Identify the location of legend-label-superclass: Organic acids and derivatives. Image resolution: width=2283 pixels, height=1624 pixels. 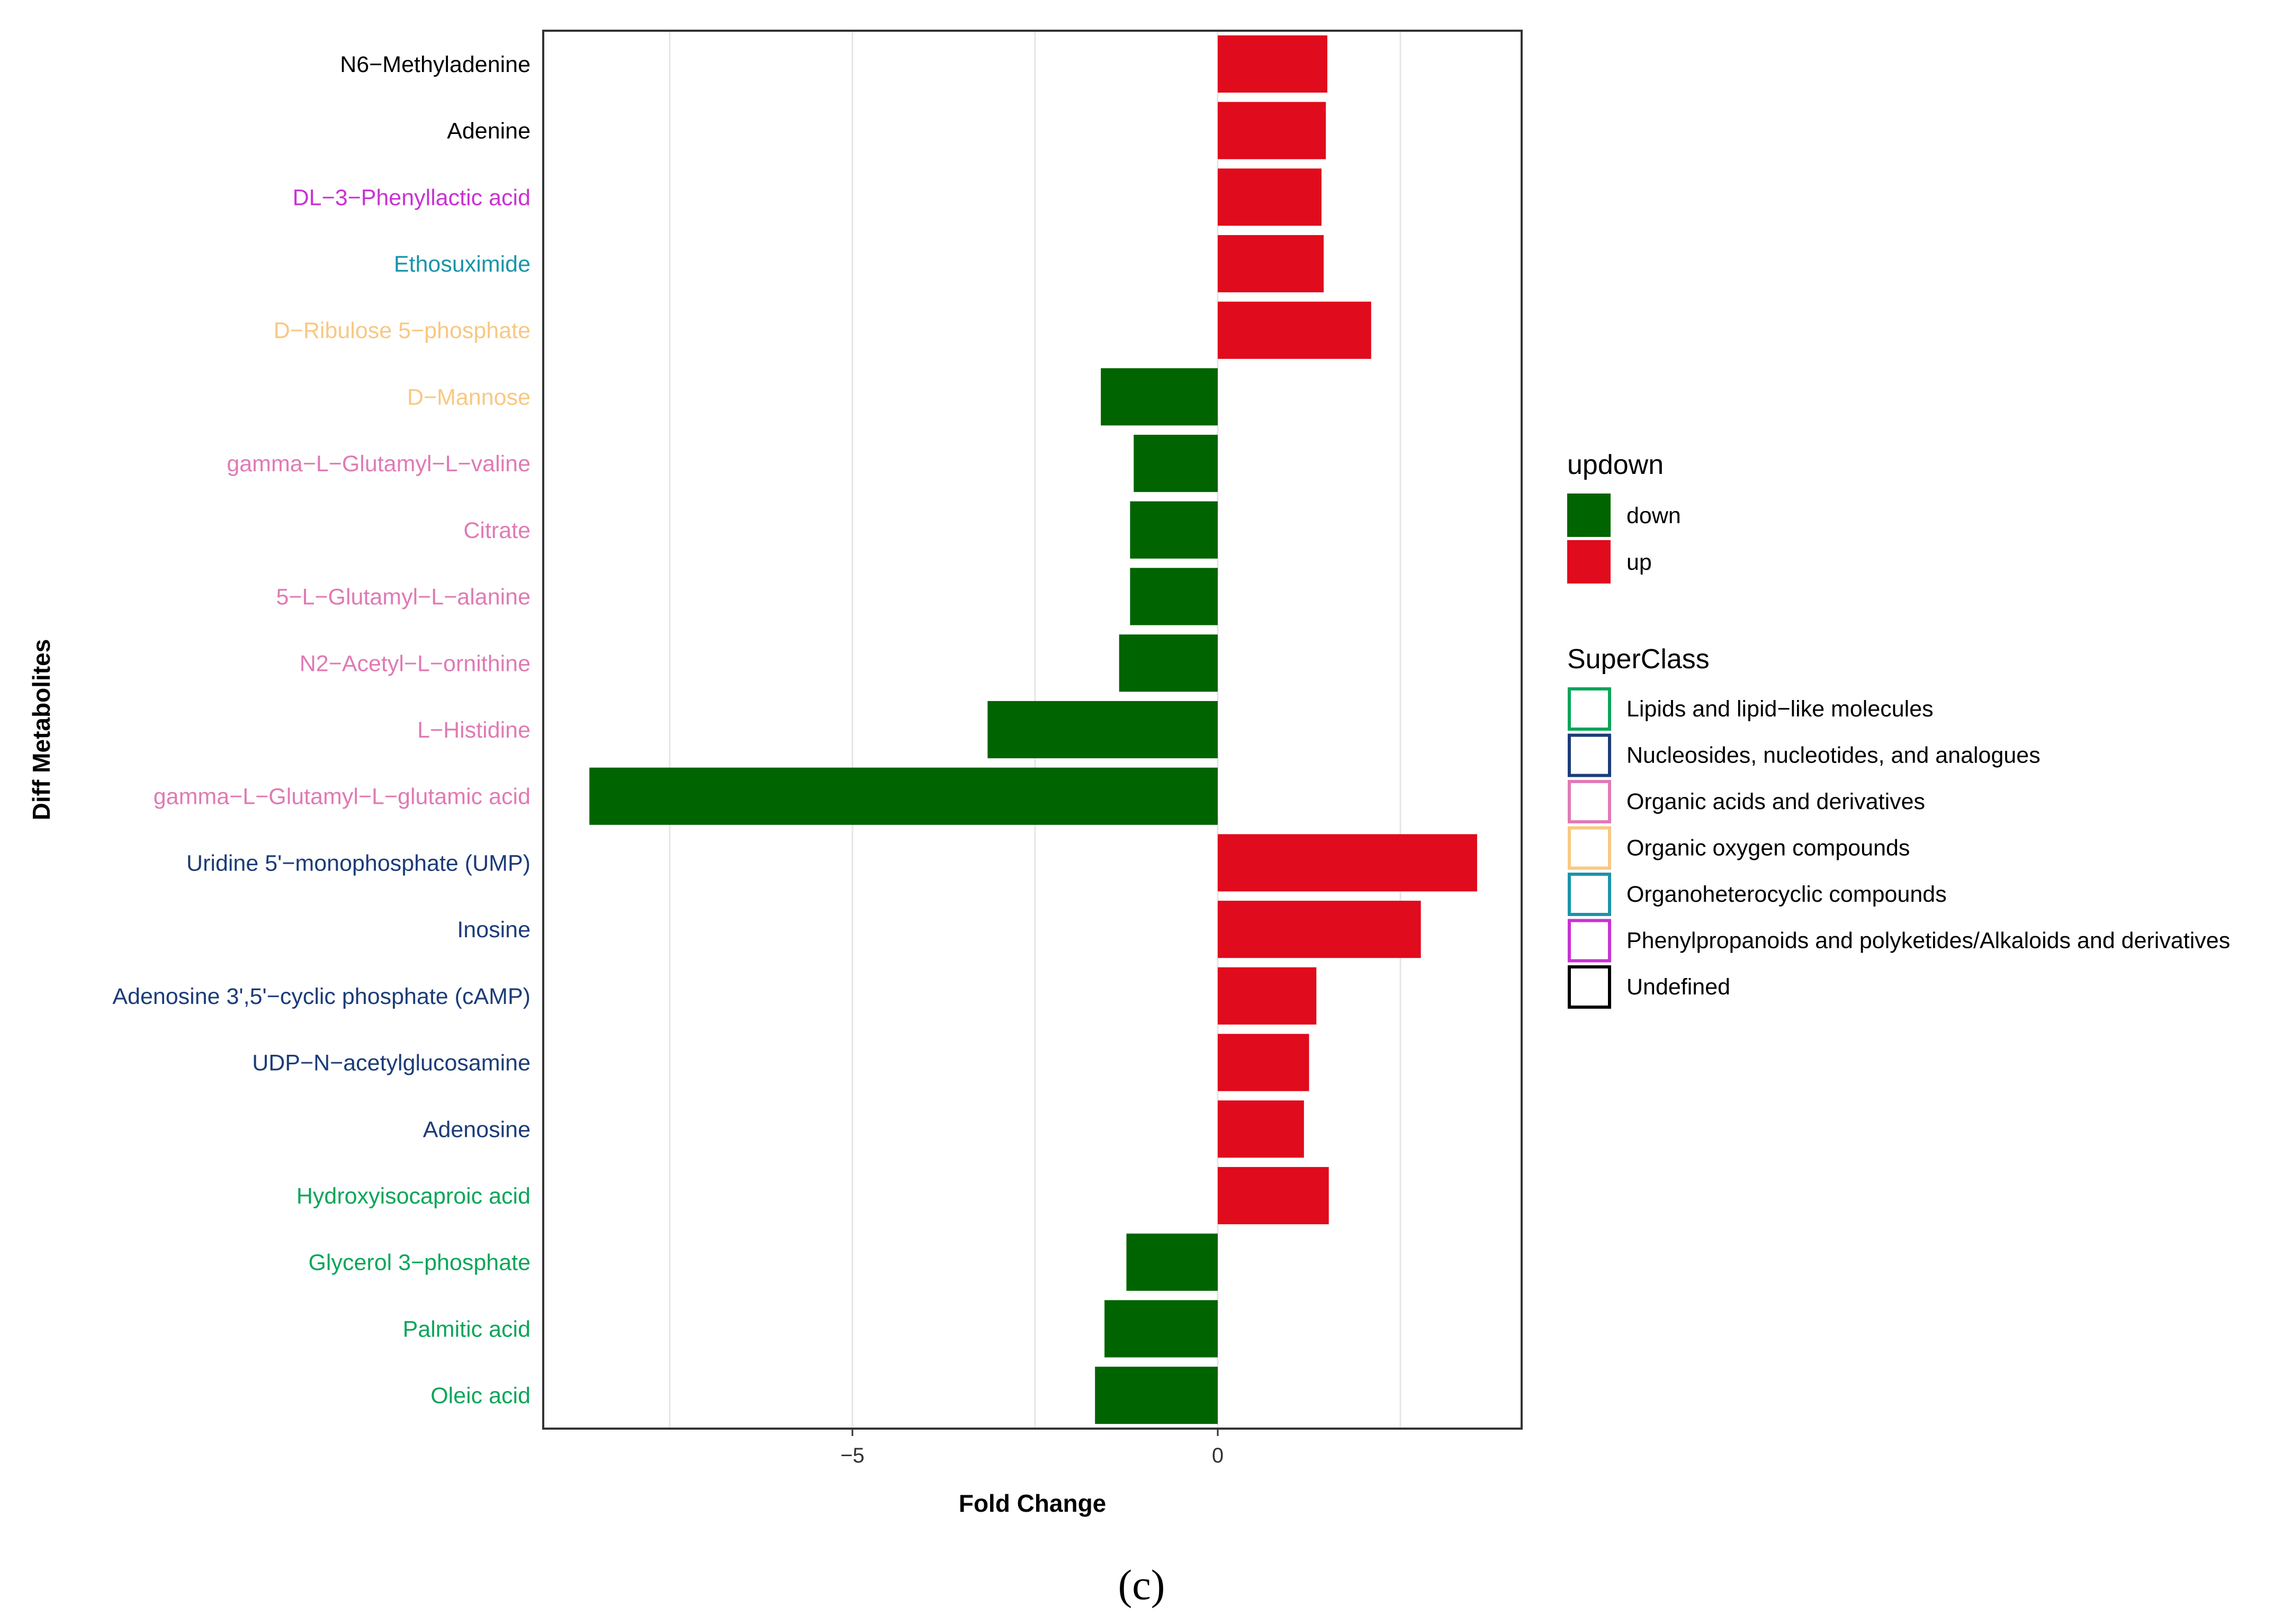
(1776, 802).